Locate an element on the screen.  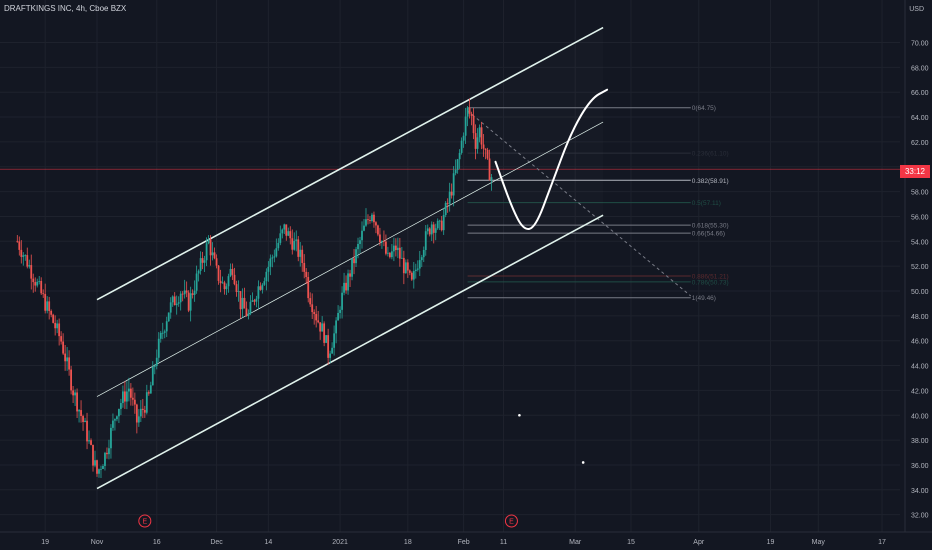
price-tick-label: 56.00 is located at coordinates (920, 217).